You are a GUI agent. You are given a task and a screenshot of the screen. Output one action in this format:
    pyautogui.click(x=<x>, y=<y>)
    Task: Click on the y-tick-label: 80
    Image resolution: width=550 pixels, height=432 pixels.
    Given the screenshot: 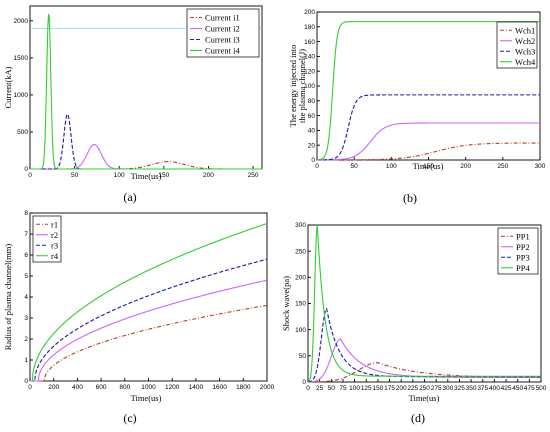 What is the action you would take?
    pyautogui.click(x=312, y=101)
    